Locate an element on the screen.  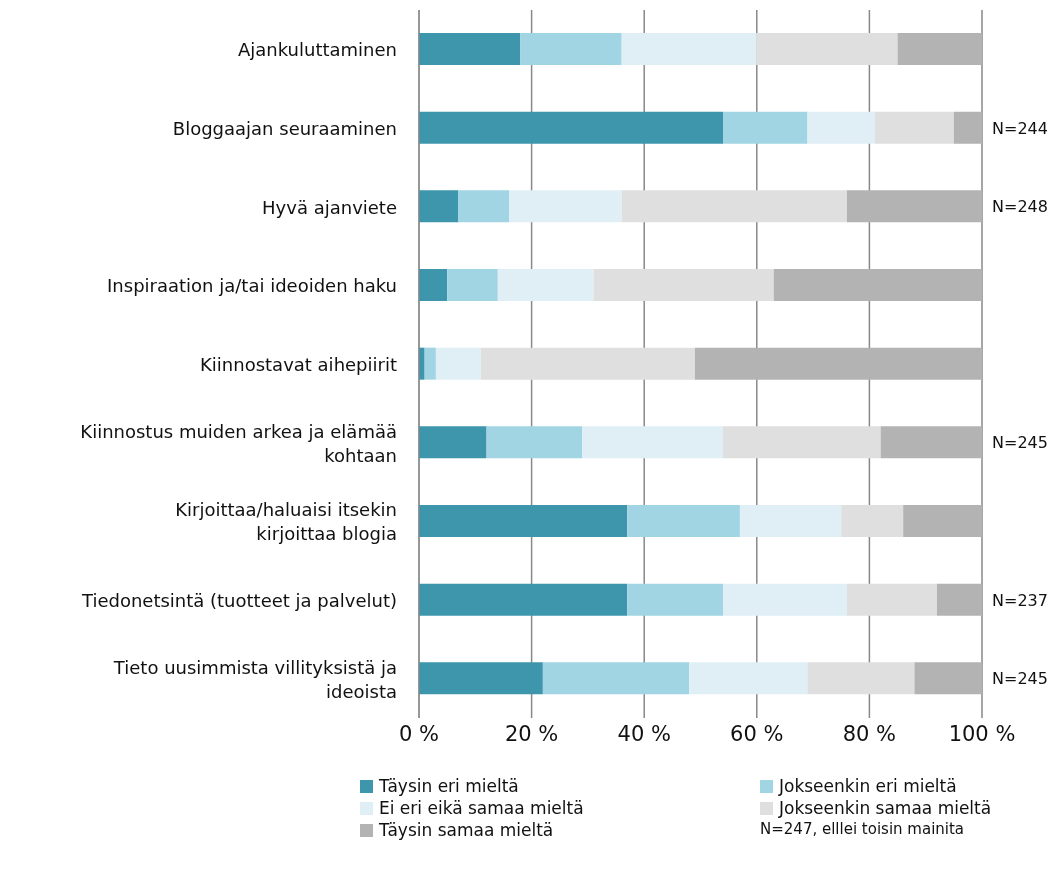
y-tick-label: Kirjoittaa/haluaisi itsekin kirjoittaa blogia is located at coordinates (286, 521).